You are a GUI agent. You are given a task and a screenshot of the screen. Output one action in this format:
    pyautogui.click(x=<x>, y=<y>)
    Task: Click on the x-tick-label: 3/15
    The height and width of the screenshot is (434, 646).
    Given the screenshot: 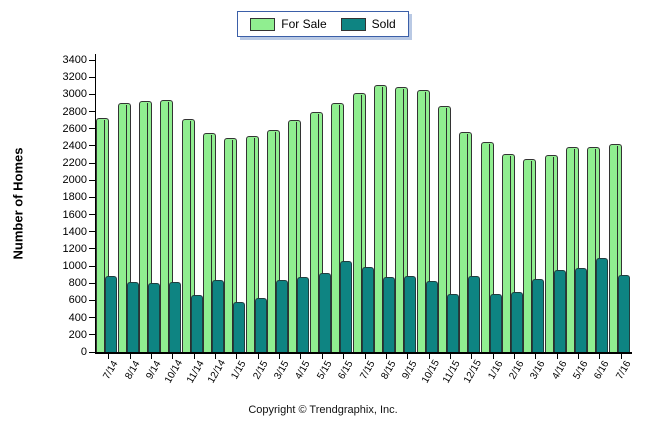 What is the action you would take?
    pyautogui.click(x=282, y=370)
    